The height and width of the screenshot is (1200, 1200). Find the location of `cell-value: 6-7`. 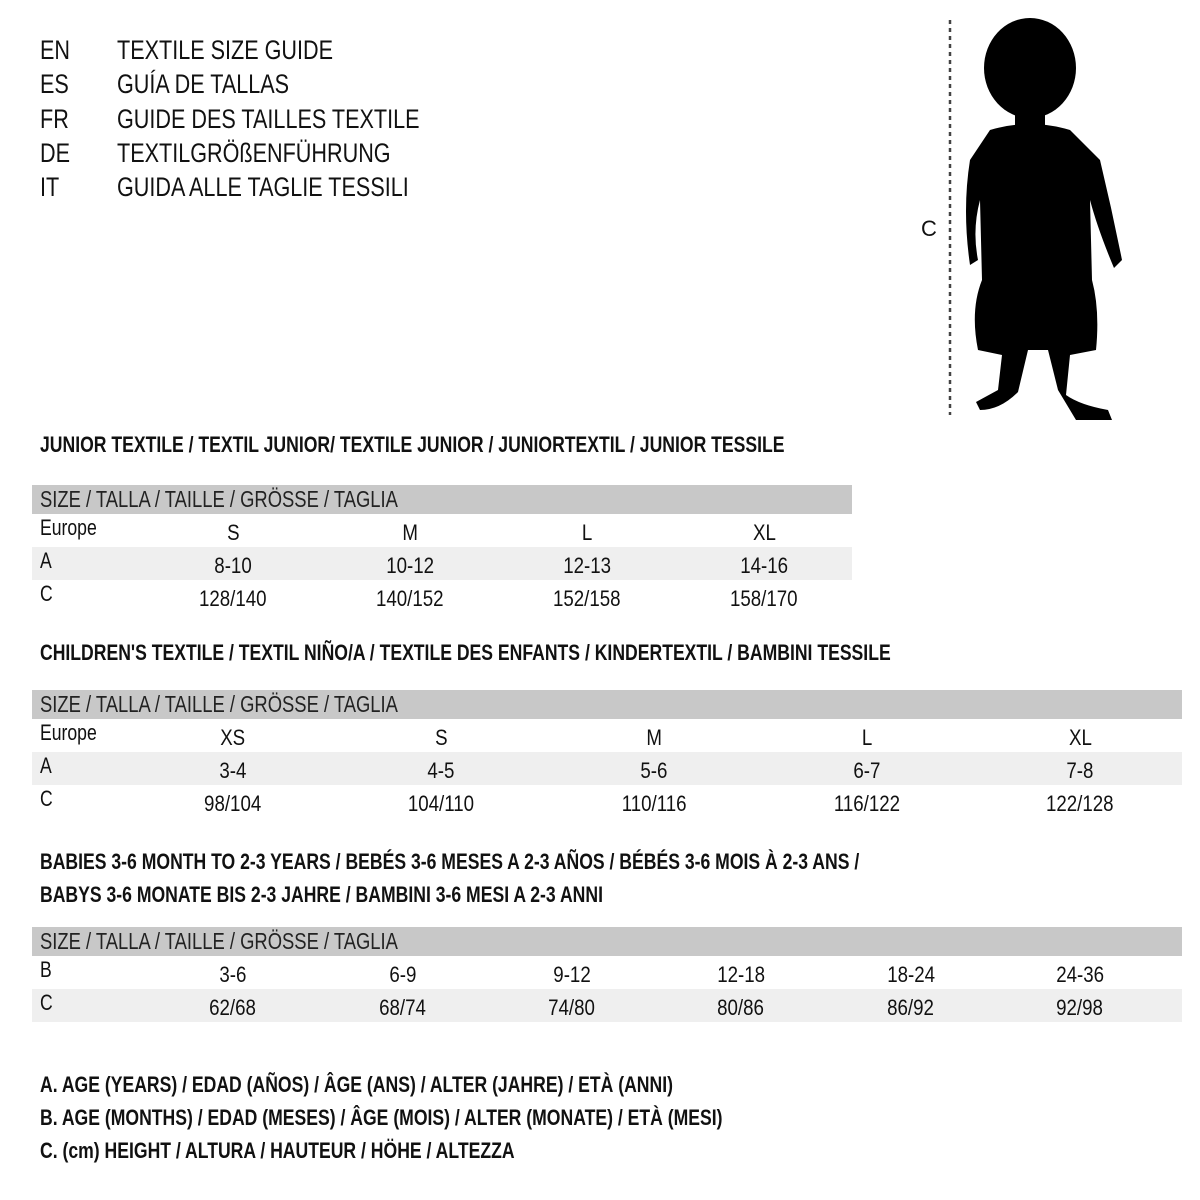

cell-value: 6-7 is located at coordinates (867, 770).